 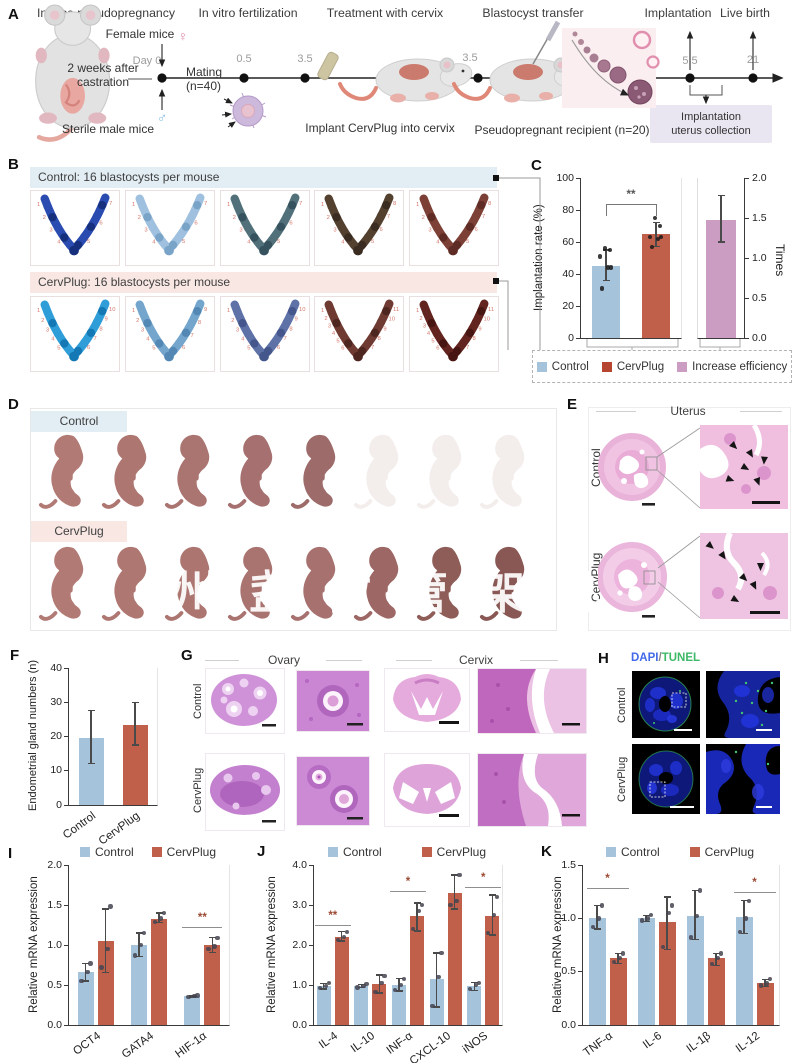 I want to click on castration-text-2: castration, so click(x=103, y=82).